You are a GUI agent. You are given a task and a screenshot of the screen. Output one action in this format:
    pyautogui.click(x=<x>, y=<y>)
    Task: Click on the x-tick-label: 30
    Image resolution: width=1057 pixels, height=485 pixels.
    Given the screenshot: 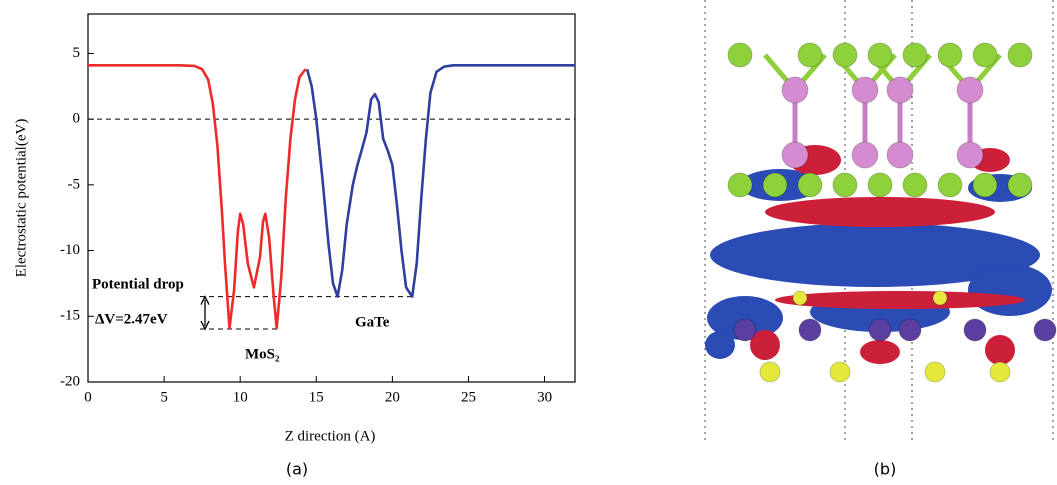 What is the action you would take?
    pyautogui.click(x=544, y=397)
    